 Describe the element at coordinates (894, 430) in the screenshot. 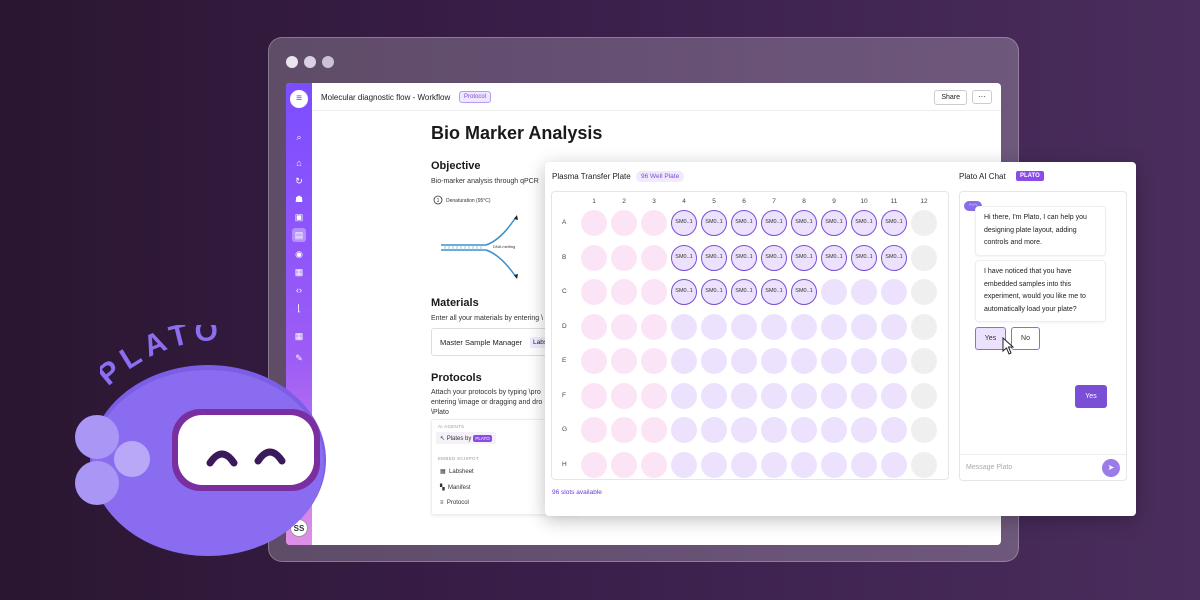

I see `well-G11` at that location.